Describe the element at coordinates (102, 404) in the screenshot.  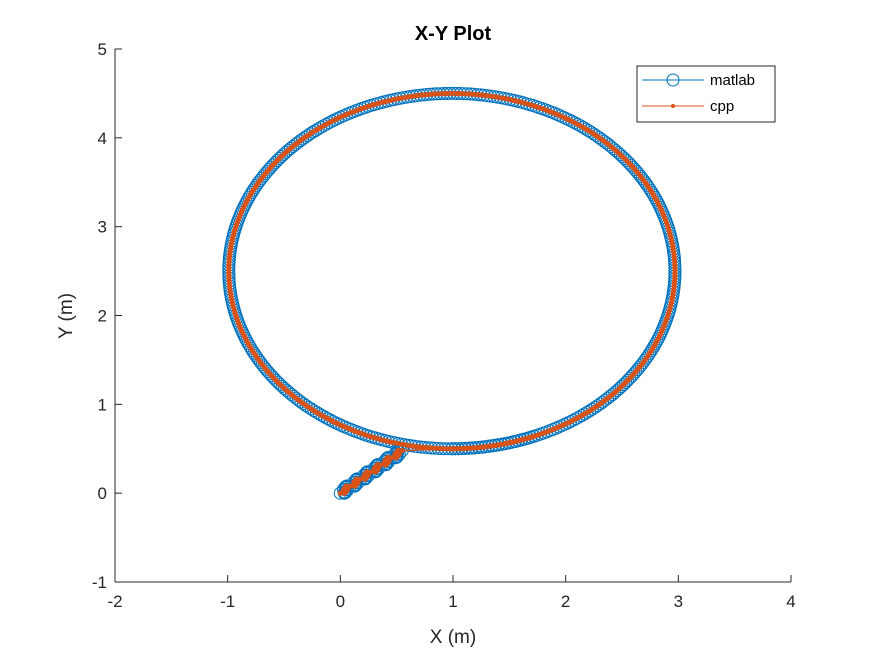
I see `y-tick-label: 1` at that location.